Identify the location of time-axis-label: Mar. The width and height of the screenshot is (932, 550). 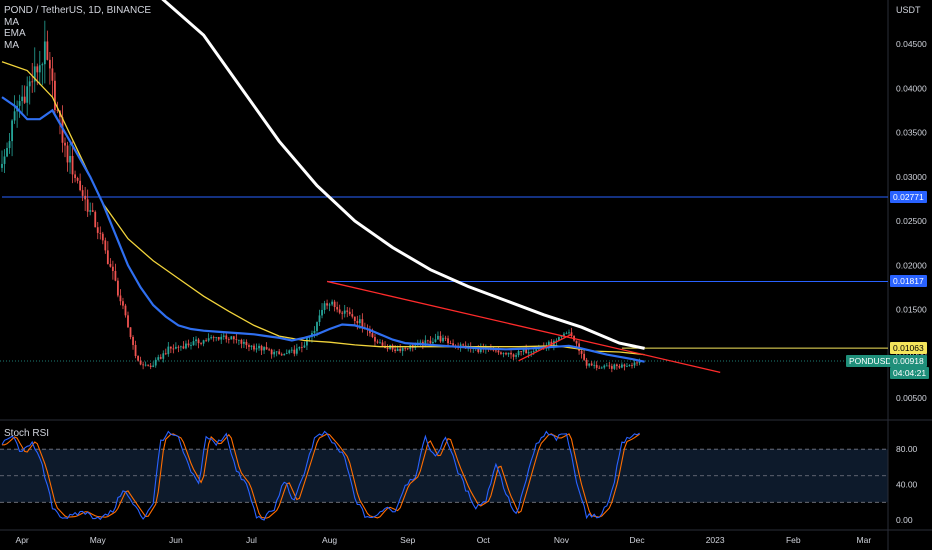
(864, 540).